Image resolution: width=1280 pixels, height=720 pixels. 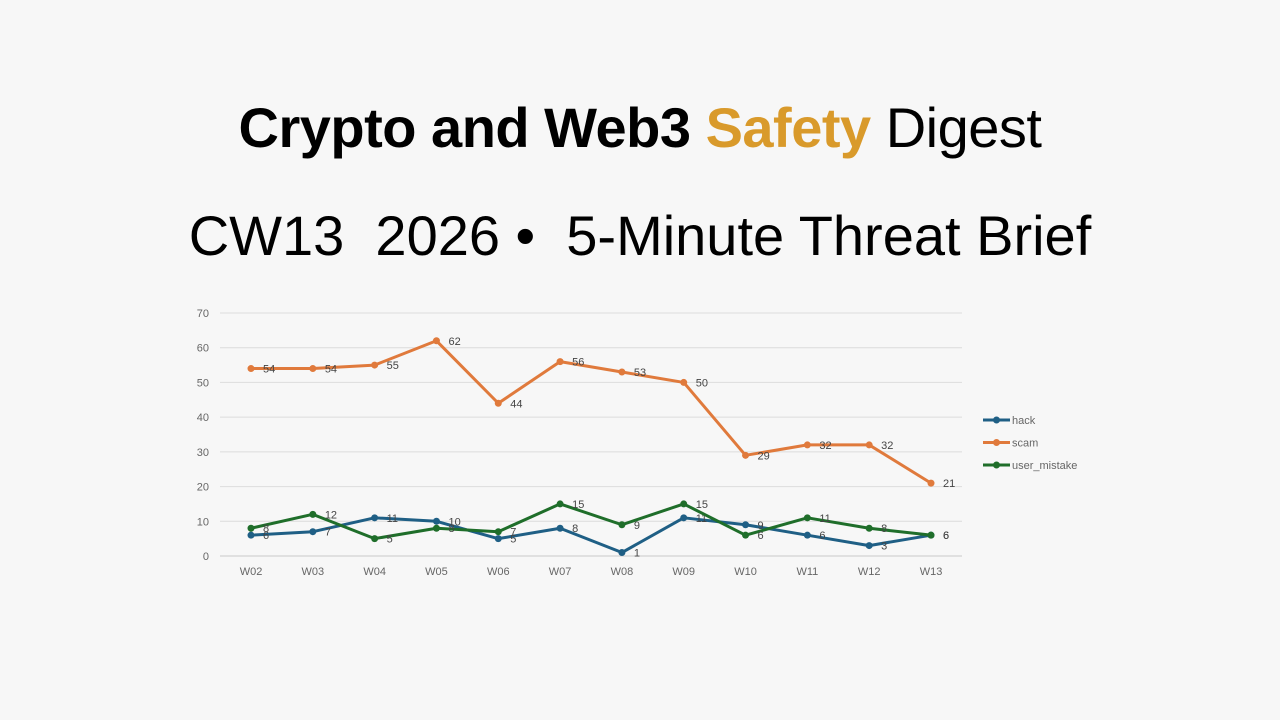 I want to click on x-tick-label: W10, so click(x=745, y=572).